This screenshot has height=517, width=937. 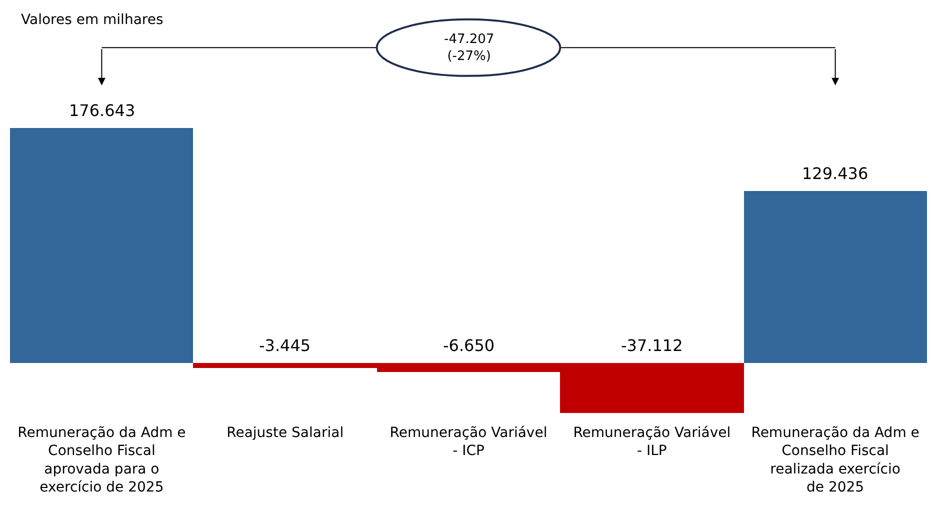 What do you see at coordinates (102, 110) in the screenshot?
I see `data-label: 176.643` at bounding box center [102, 110].